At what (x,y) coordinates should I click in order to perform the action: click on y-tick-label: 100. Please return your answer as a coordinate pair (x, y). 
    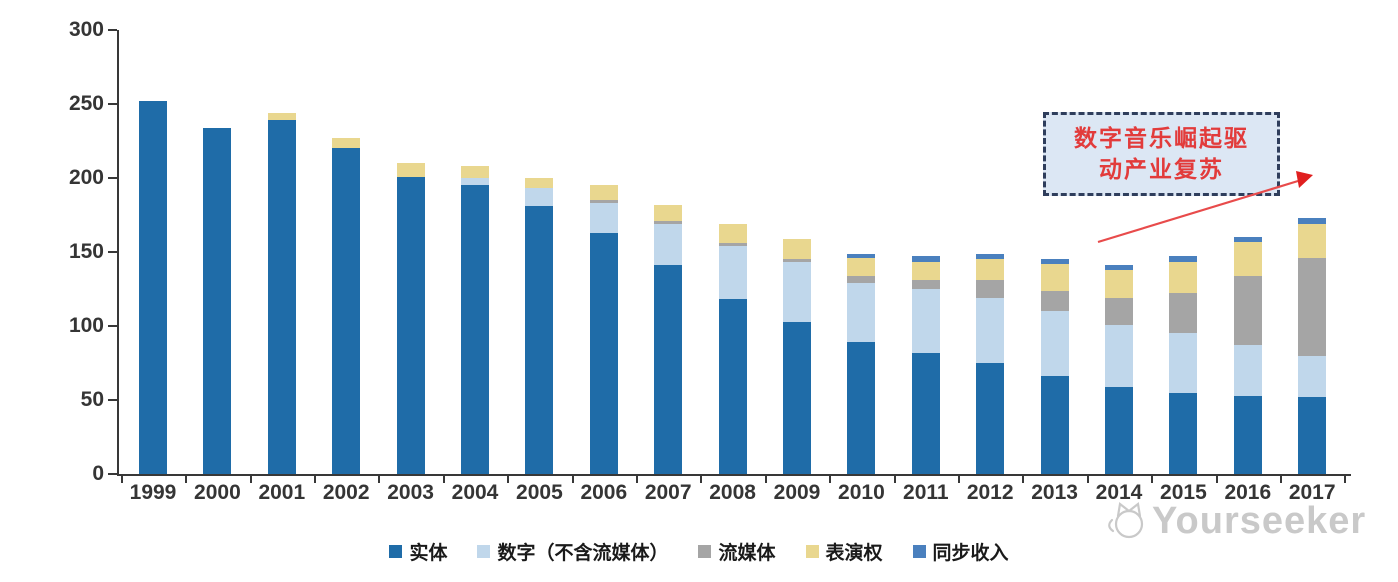
    Looking at the image, I should click on (86, 325).